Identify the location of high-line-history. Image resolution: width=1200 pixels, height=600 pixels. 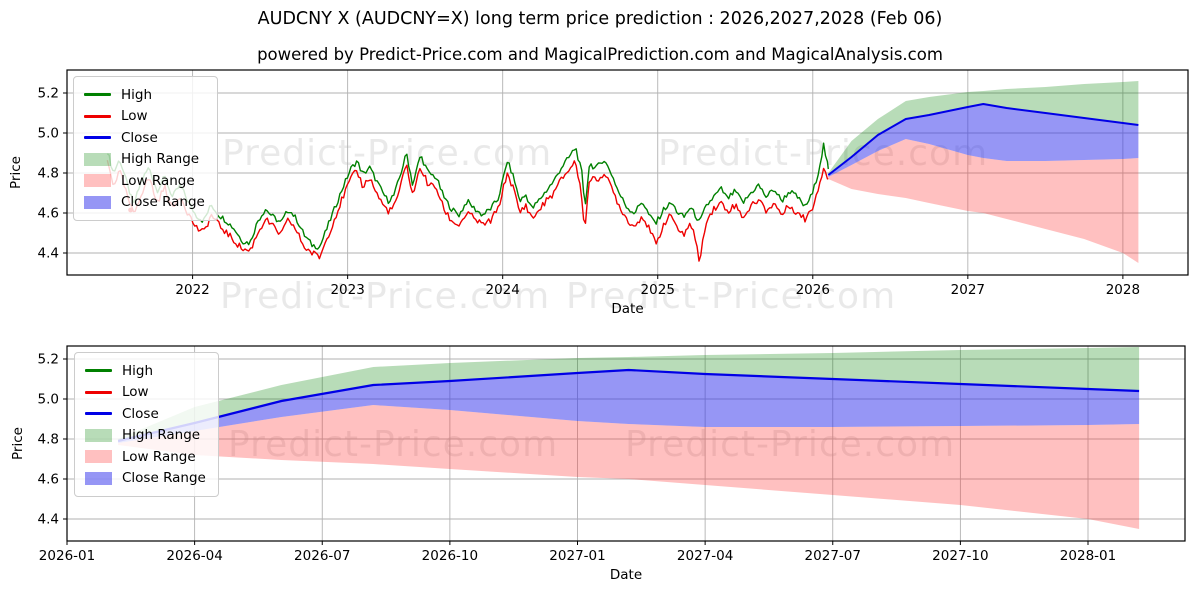
(467, 196).